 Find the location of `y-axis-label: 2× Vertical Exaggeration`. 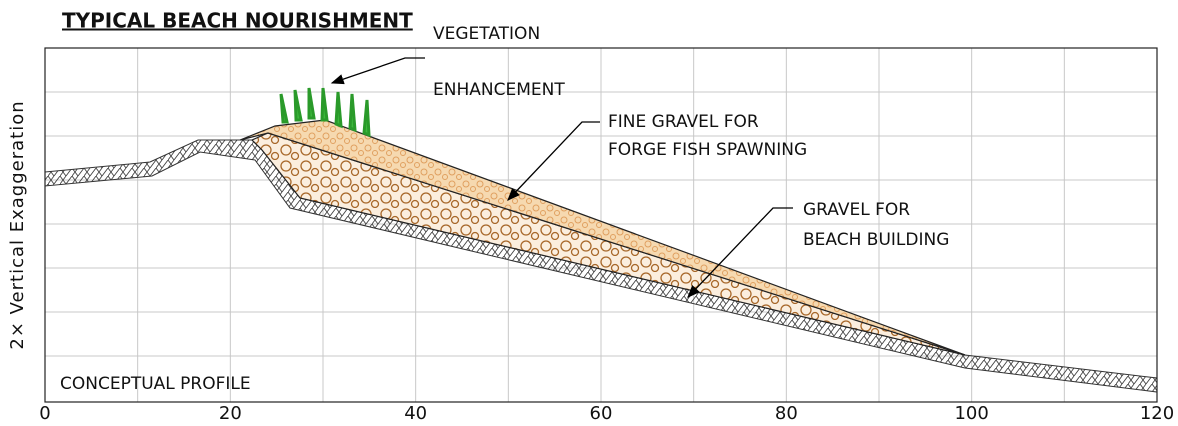

y-axis-label: 2× Vertical Exaggeration is located at coordinates (17, 224).